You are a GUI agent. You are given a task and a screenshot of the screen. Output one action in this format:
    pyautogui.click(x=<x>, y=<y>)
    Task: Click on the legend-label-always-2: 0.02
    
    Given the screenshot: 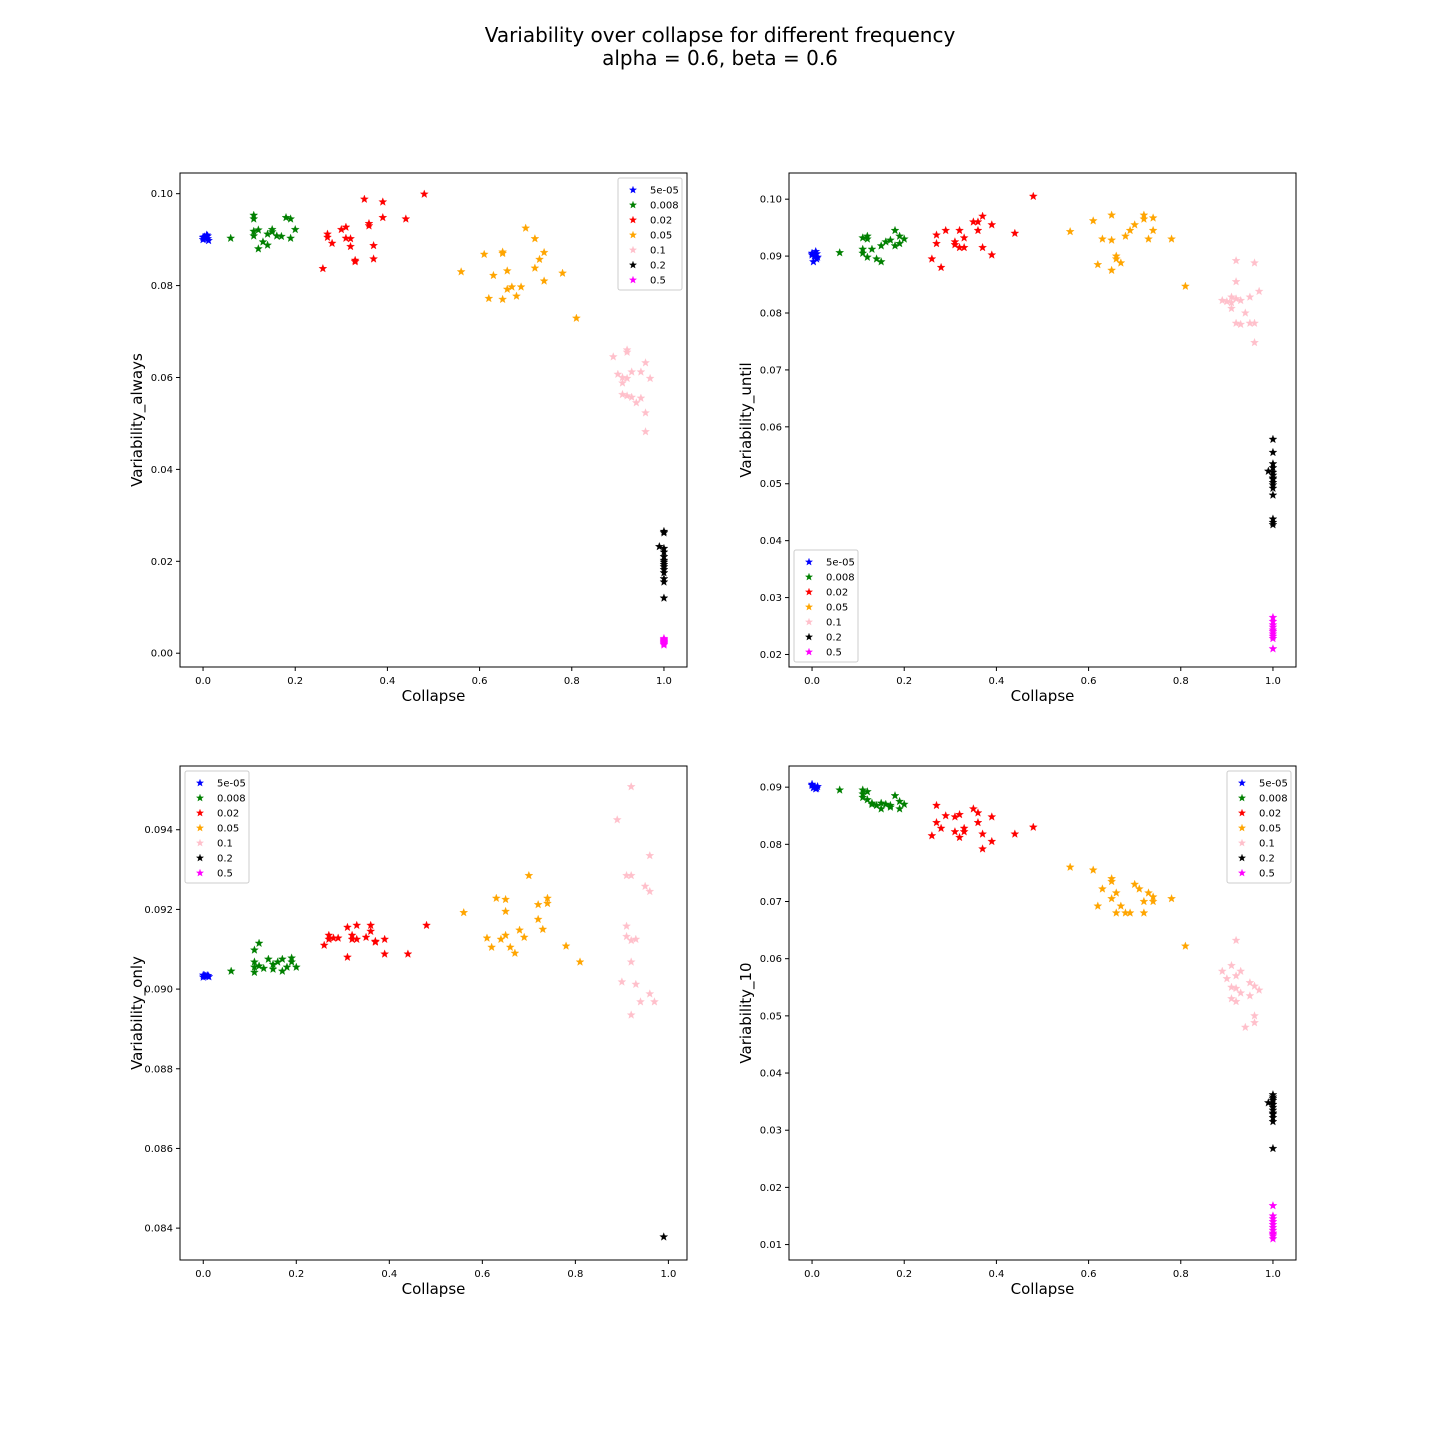 What is the action you would take?
    pyautogui.click(x=661, y=221)
    